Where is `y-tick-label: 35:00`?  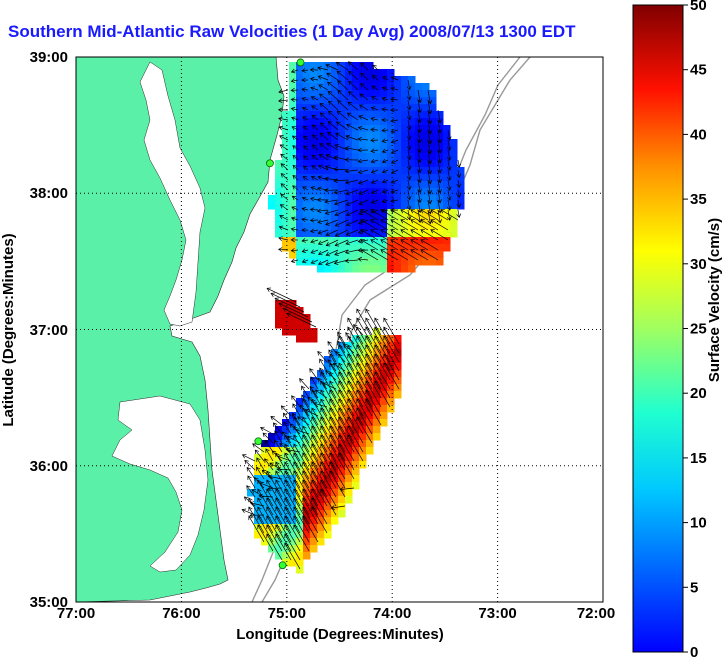
y-tick-label: 35:00 is located at coordinates (49, 602).